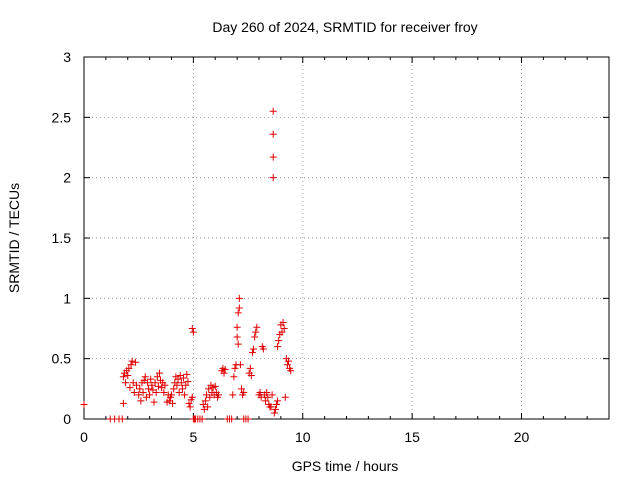  Describe the element at coordinates (67, 57) in the screenshot. I see `y-tick-label: 3` at that location.